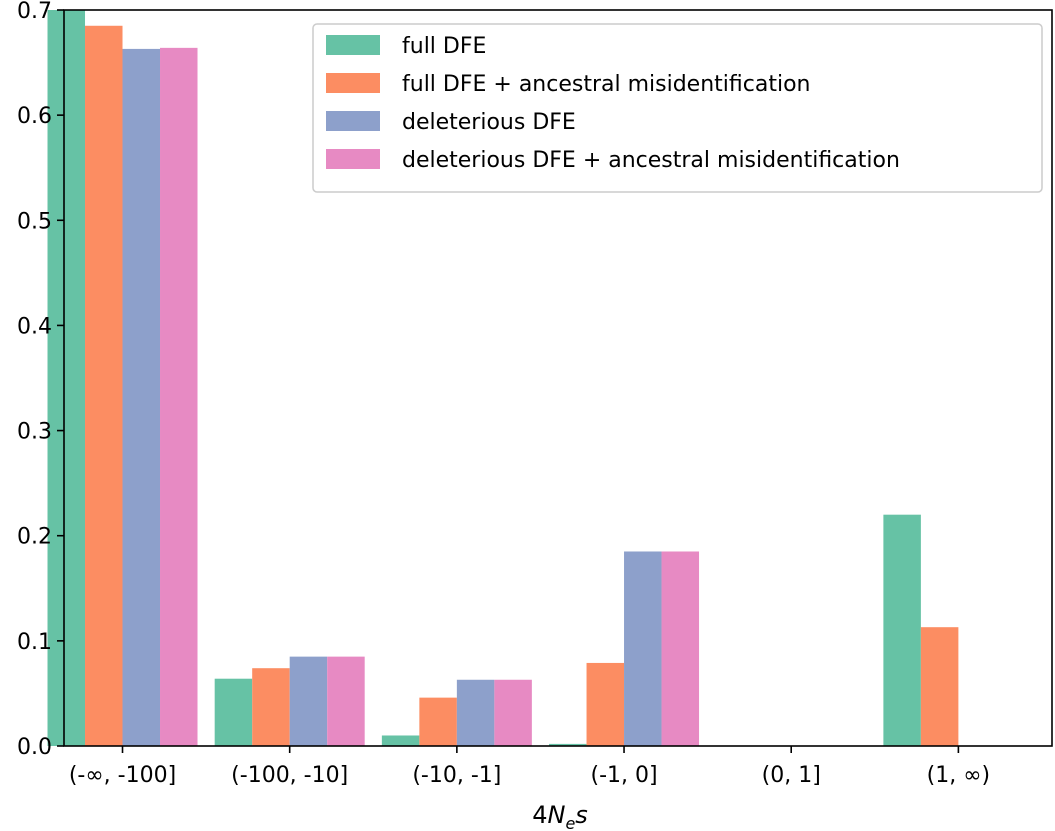  I want to click on y-tick-label: 0.4, so click(34, 326).